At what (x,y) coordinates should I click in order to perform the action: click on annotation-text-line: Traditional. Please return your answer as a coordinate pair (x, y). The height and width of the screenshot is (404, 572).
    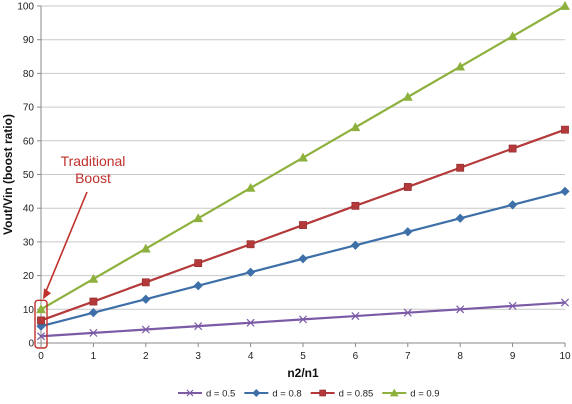
    Looking at the image, I should click on (93, 161).